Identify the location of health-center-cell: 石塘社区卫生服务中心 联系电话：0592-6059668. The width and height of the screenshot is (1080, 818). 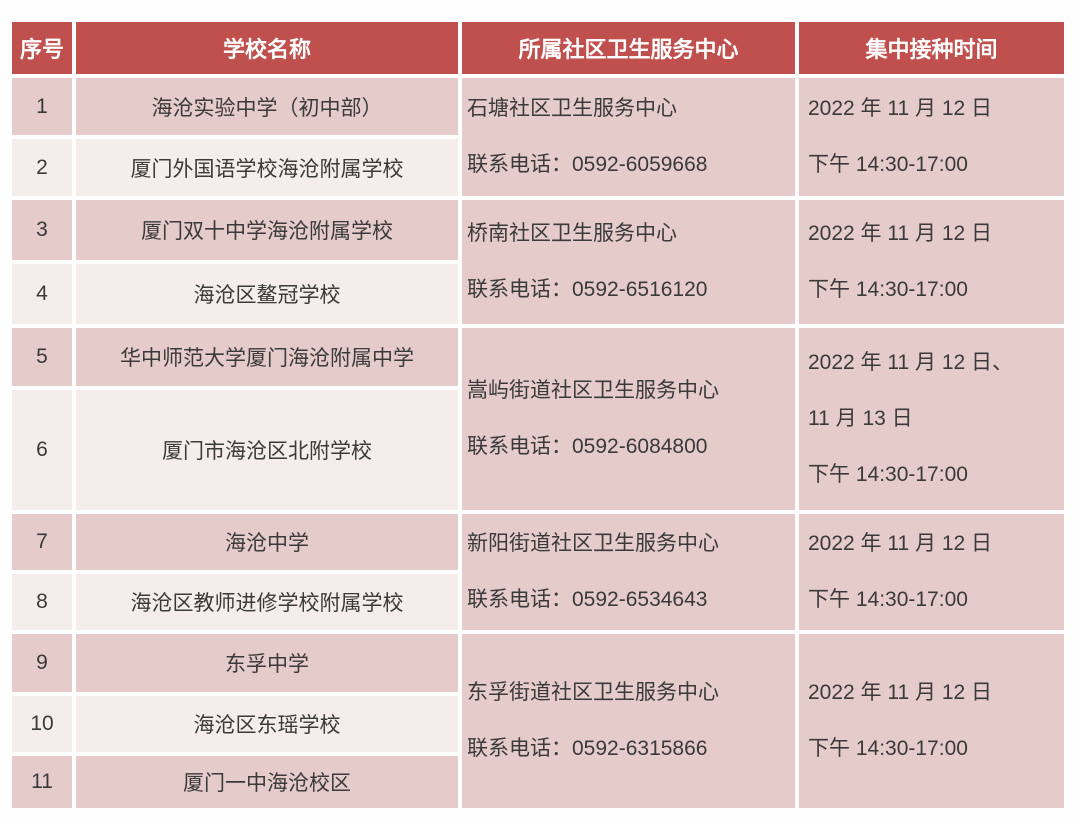
(628, 137).